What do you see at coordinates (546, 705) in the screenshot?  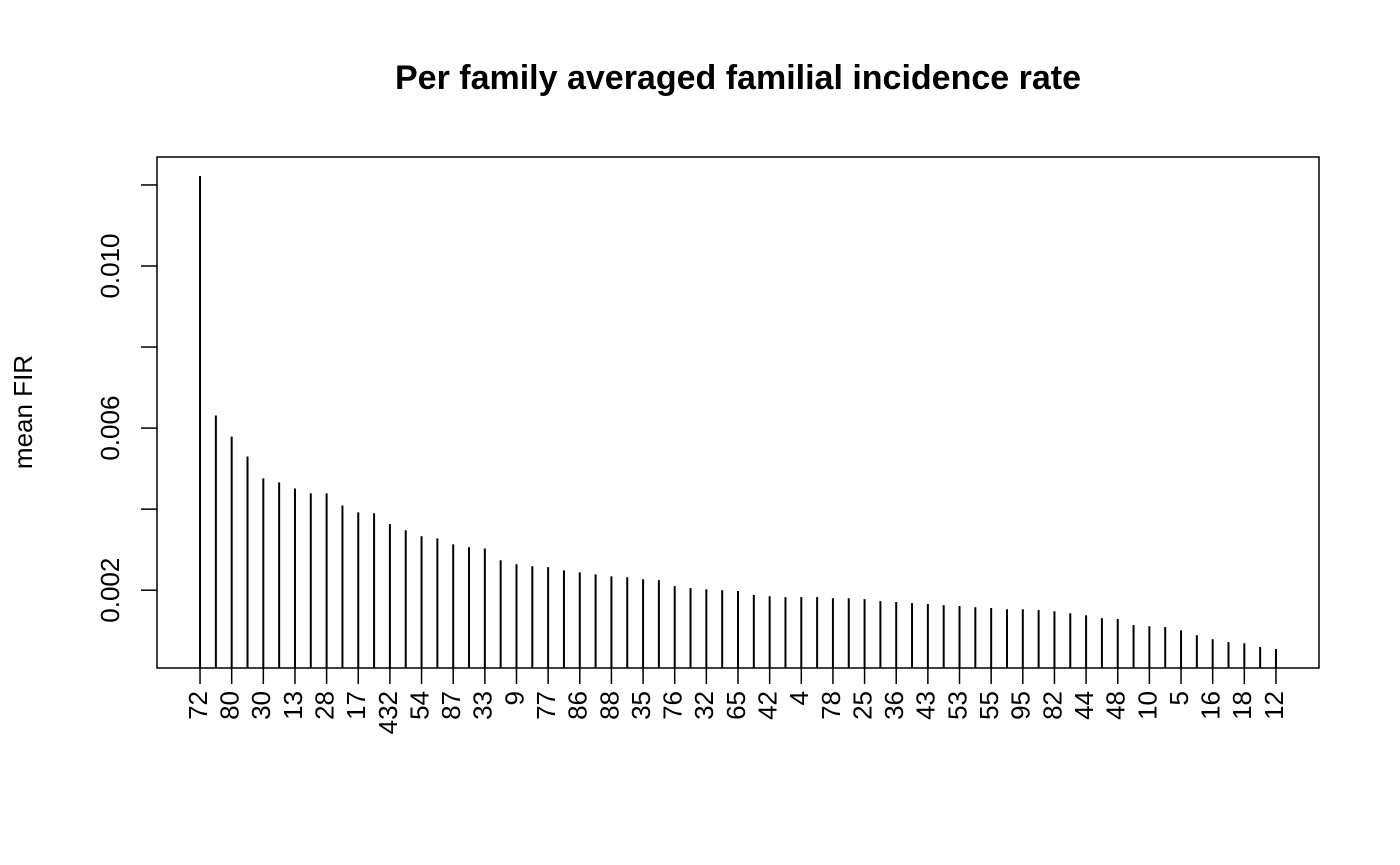 I see `x-tick-label: 77` at bounding box center [546, 705].